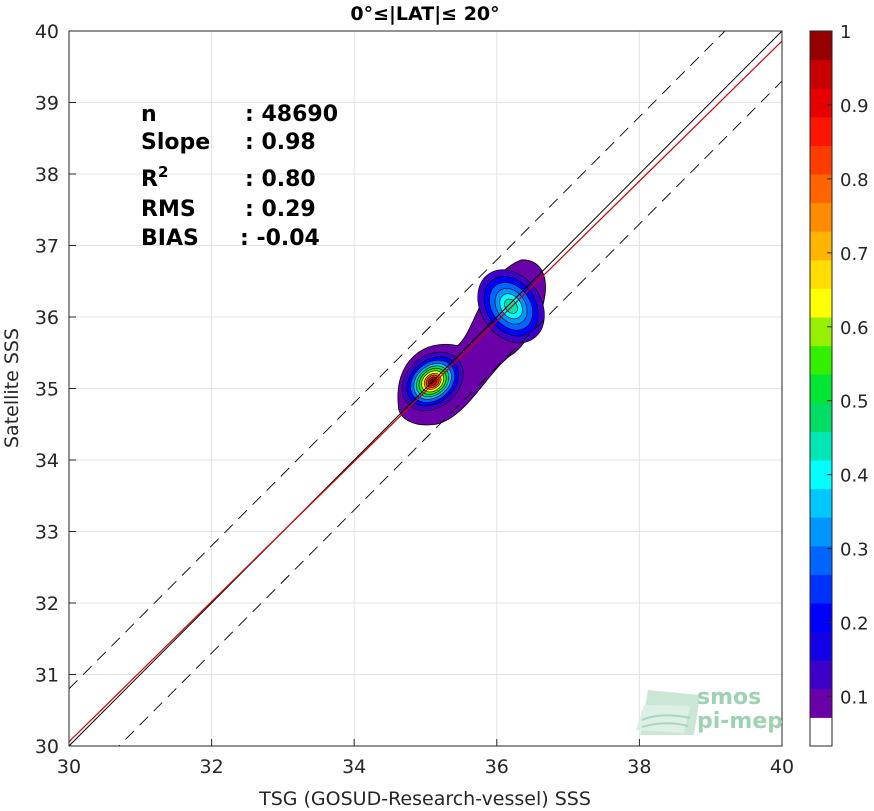  I want to click on colorbar-tick-label: 0.7, so click(854, 254).